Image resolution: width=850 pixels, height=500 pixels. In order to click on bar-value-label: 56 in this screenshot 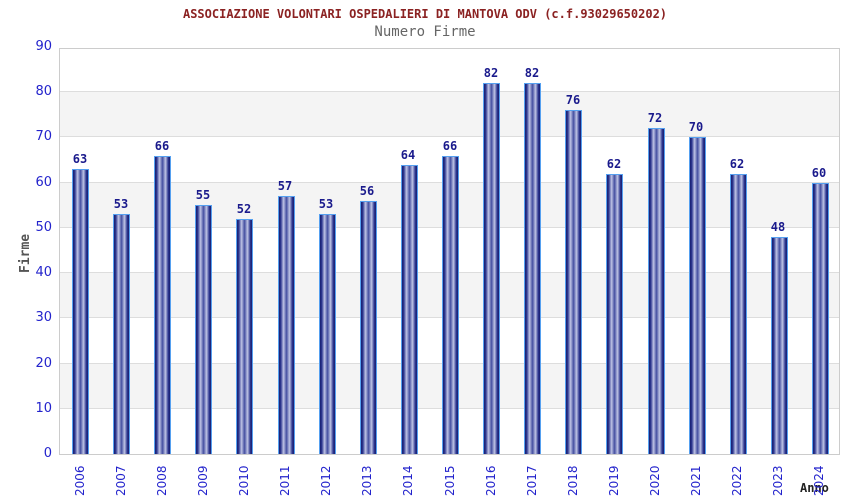, I will do `click(367, 191)`.